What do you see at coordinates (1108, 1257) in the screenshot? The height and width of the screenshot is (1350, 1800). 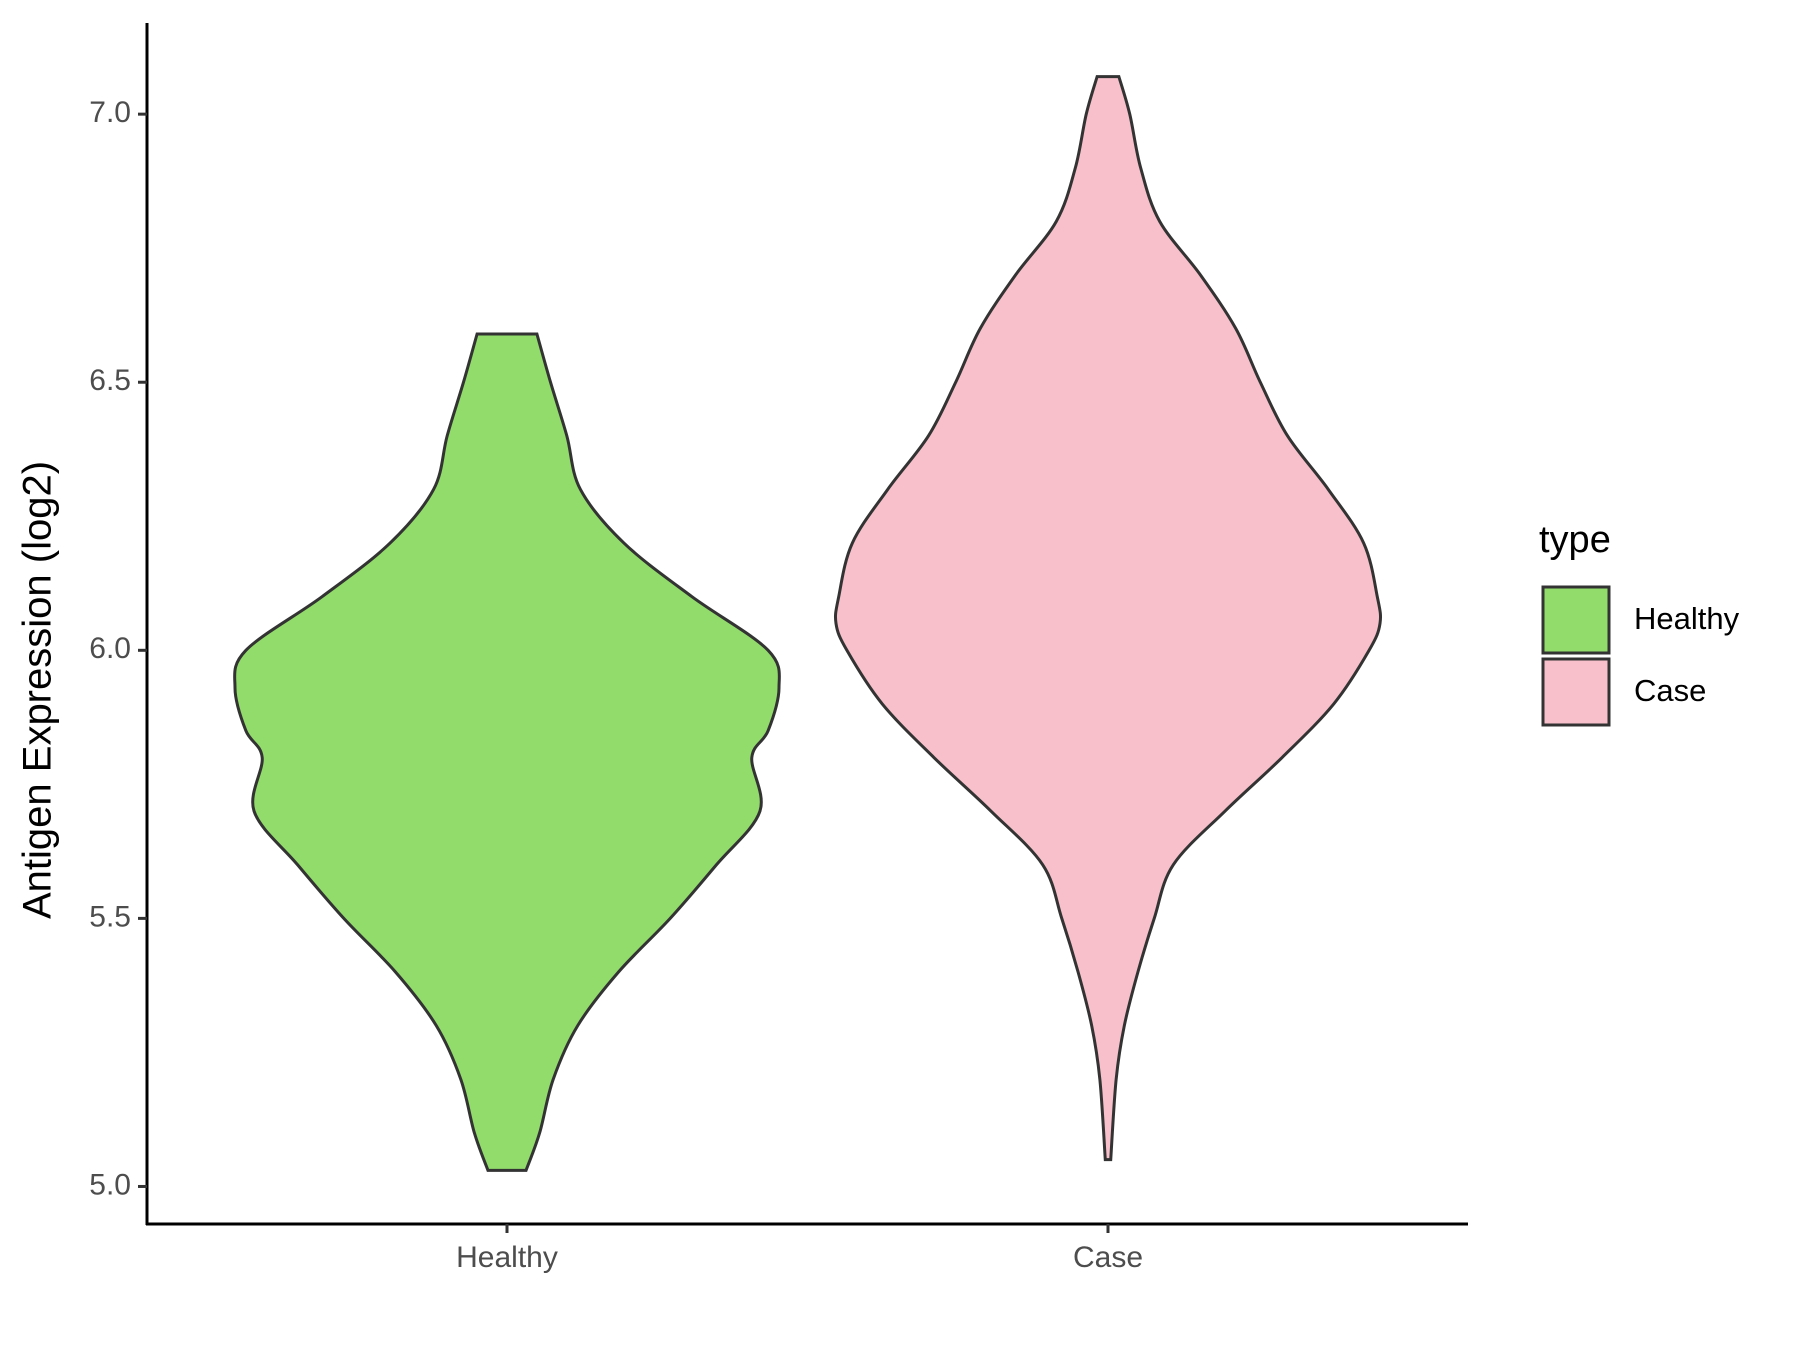 I see `x-tick-label: Case` at bounding box center [1108, 1257].